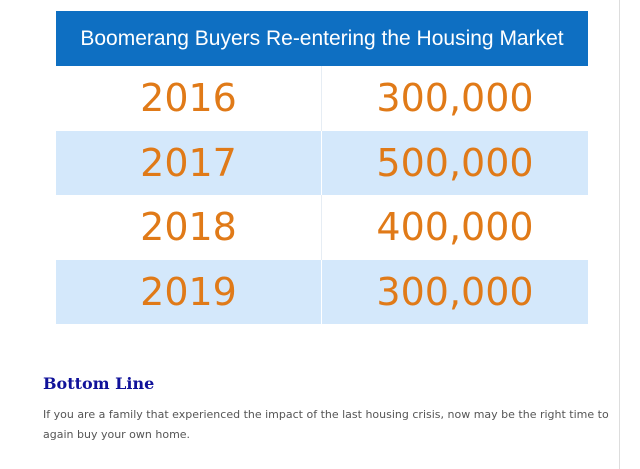 The height and width of the screenshot is (469, 640). What do you see at coordinates (189, 291) in the screenshot?
I see `year-cell: 2019` at bounding box center [189, 291].